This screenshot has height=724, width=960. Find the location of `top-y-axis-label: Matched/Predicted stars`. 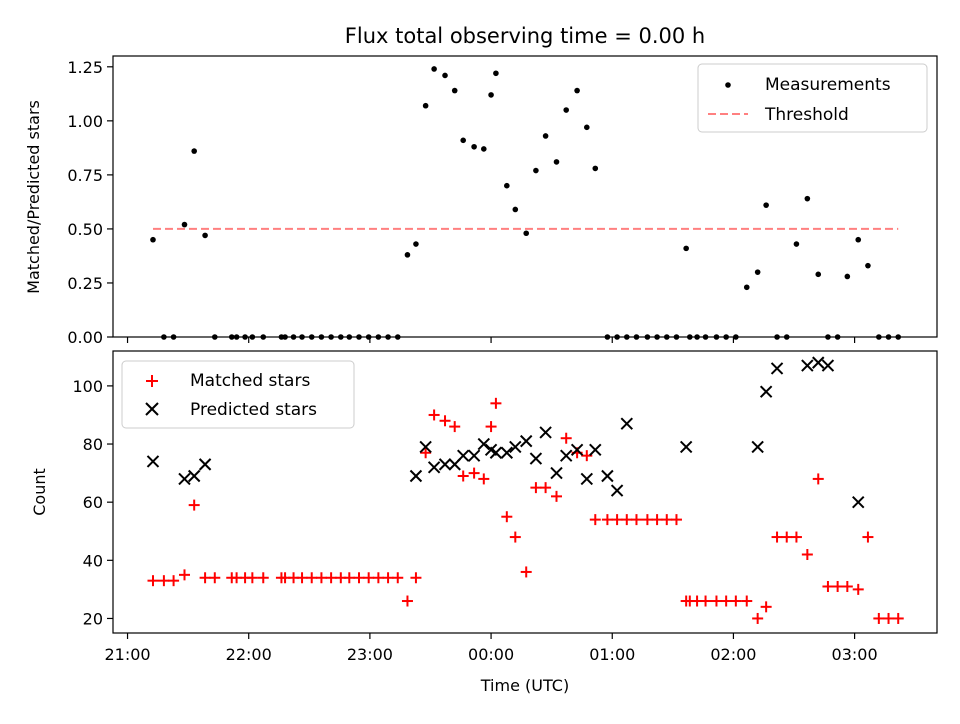

top-y-axis-label: Matched/Predicted stars is located at coordinates (33, 197).